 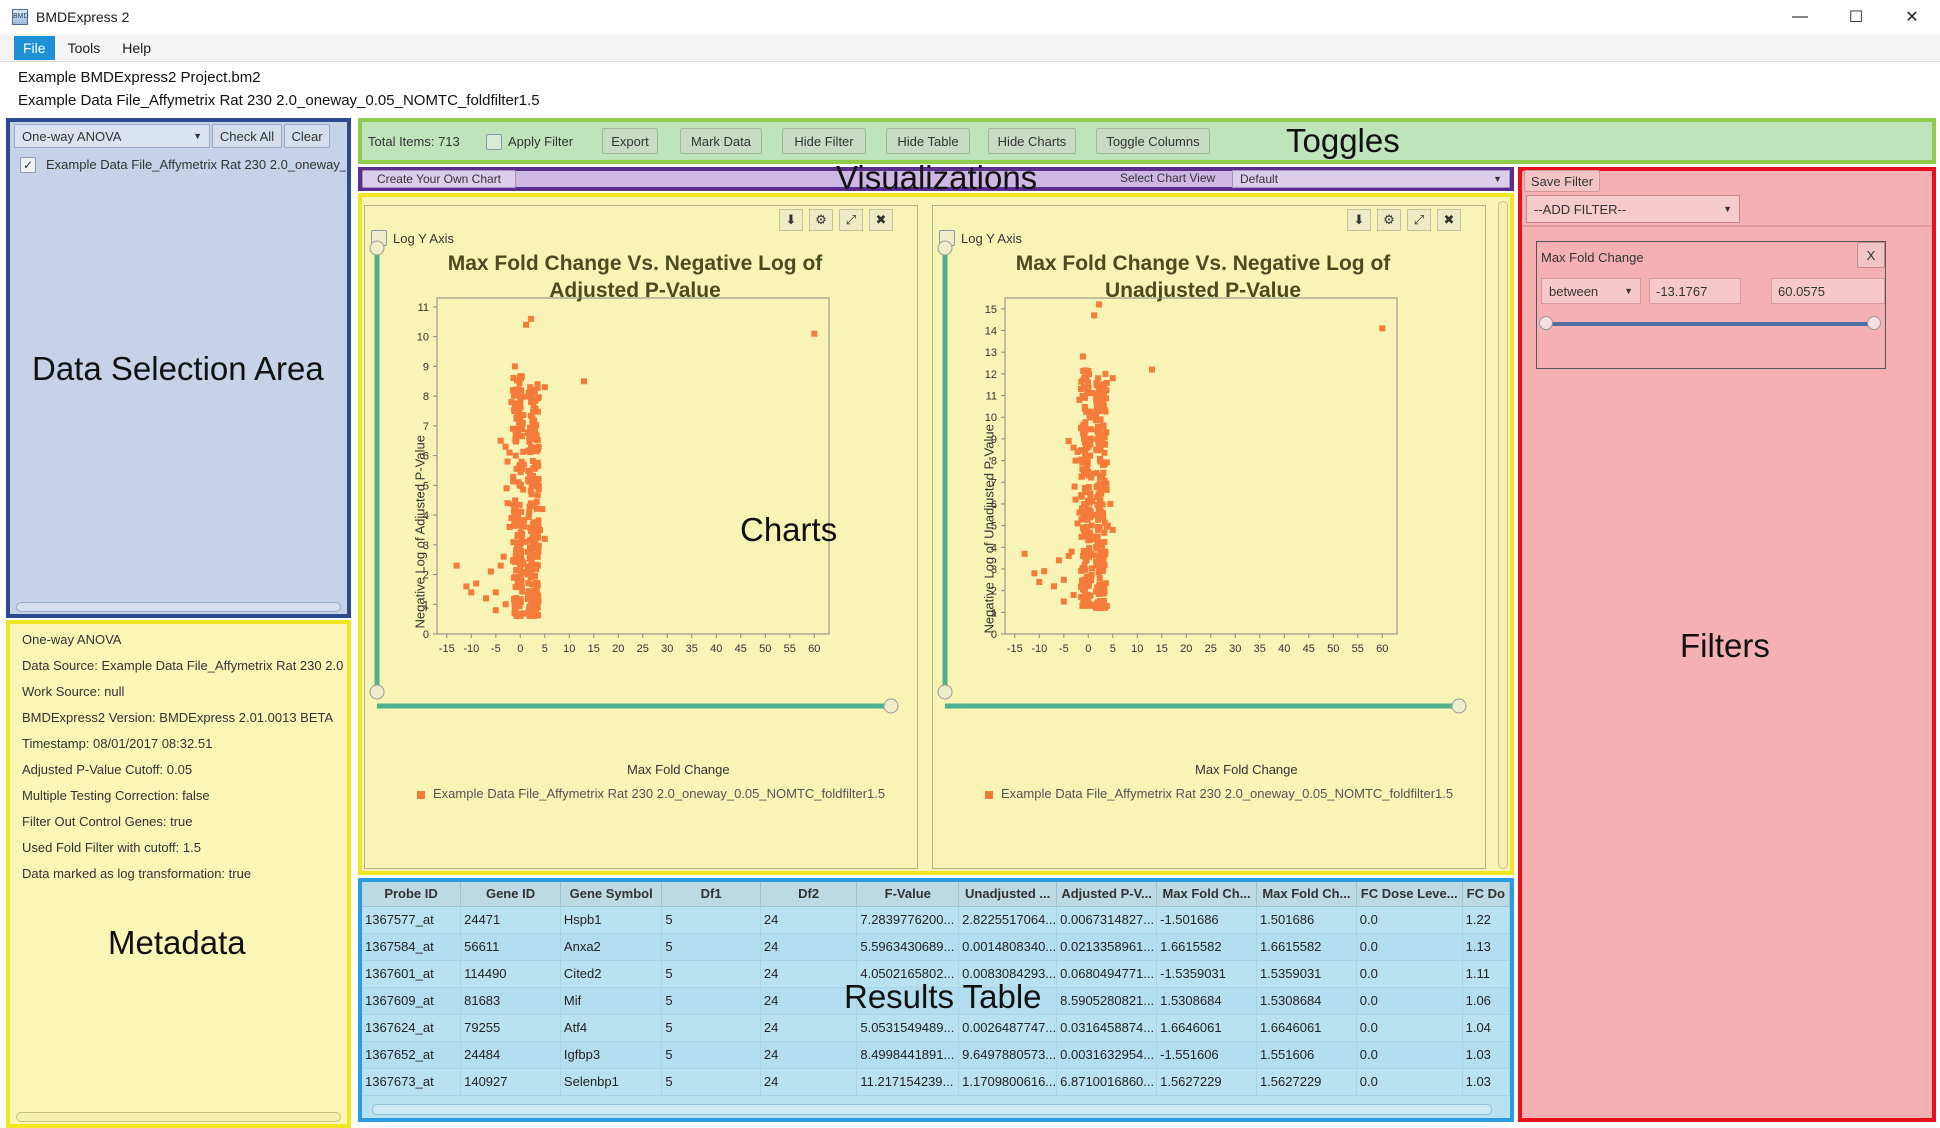 What do you see at coordinates (928, 141) in the screenshot?
I see `hide-table-button: Hide Table` at bounding box center [928, 141].